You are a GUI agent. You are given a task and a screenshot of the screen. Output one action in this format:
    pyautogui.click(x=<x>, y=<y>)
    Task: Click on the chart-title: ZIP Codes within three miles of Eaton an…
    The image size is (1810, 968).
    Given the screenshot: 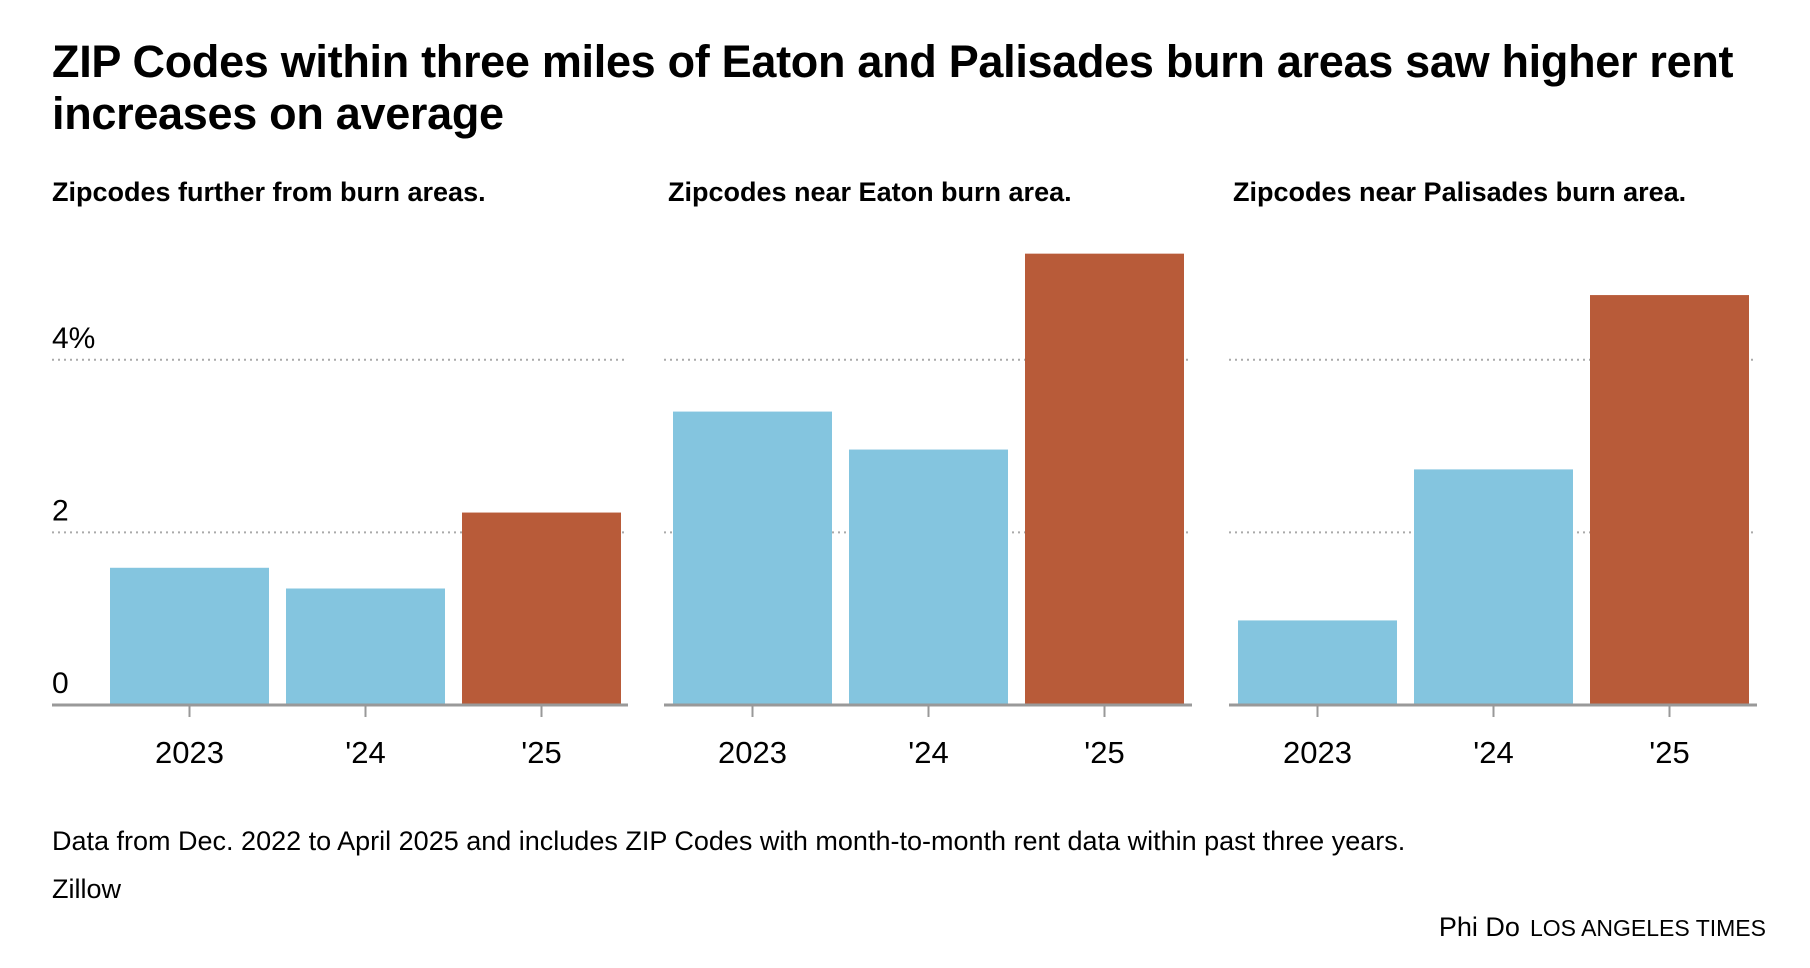 What is the action you would take?
    pyautogui.click(x=893, y=87)
    